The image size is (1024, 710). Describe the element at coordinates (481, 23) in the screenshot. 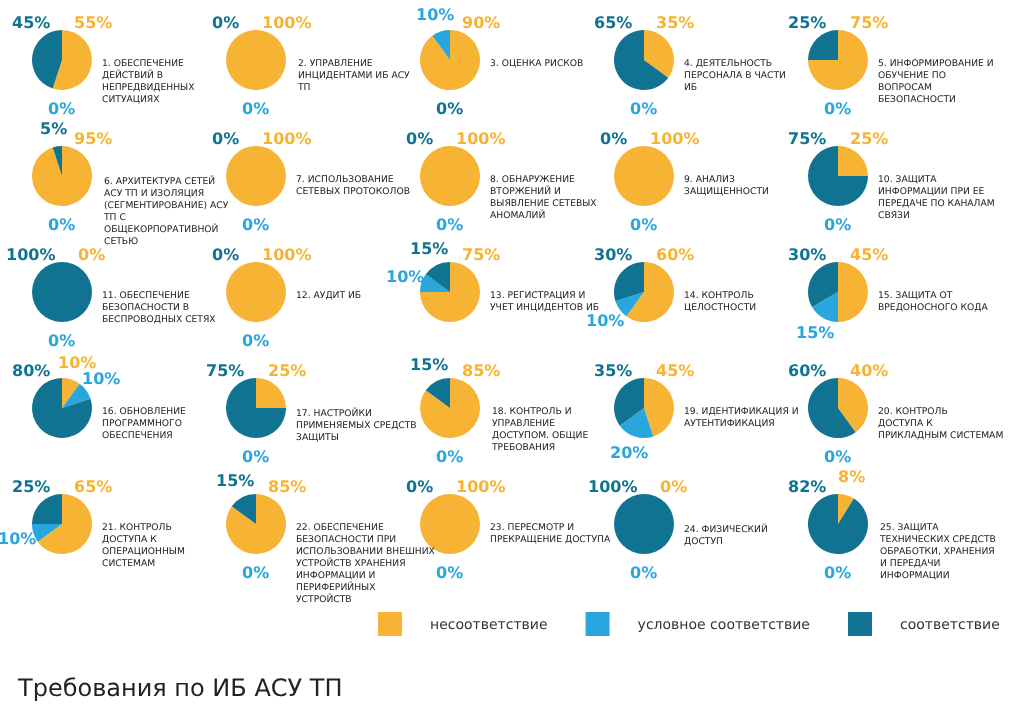

I see `data-label: 90%` at that location.